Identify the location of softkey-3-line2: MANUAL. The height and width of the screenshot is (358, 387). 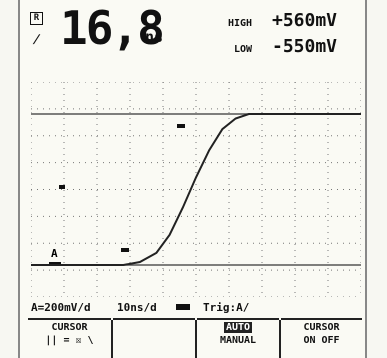
(238, 340).